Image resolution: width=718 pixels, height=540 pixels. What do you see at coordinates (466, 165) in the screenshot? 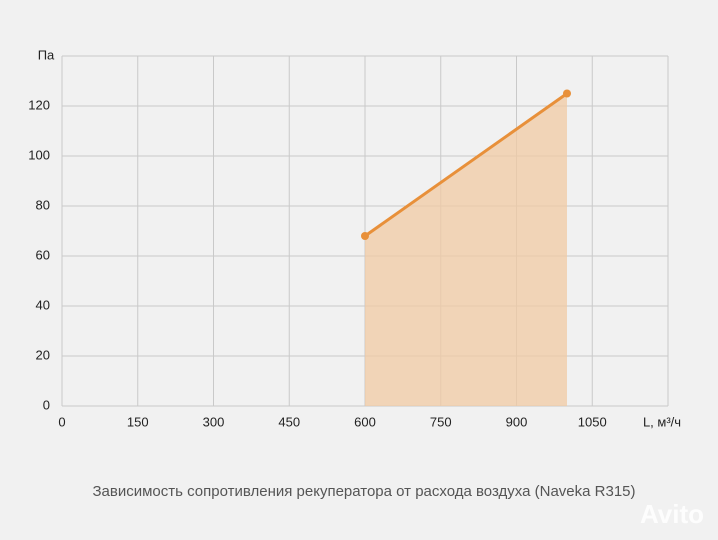
I see `line` at bounding box center [466, 165].